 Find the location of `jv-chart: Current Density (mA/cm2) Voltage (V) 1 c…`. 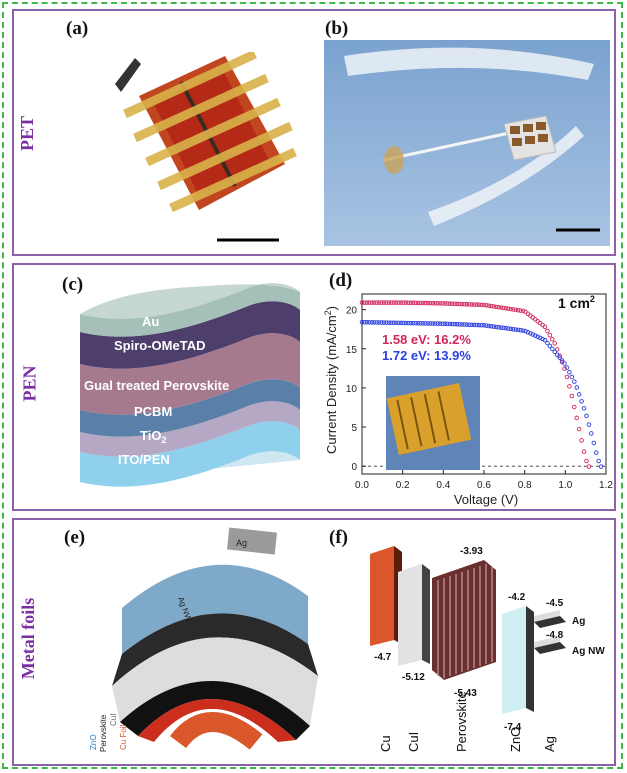

jv-chart: Current Density (mA/cm2) Voltage (V) 1 c… is located at coordinates (468, 400).